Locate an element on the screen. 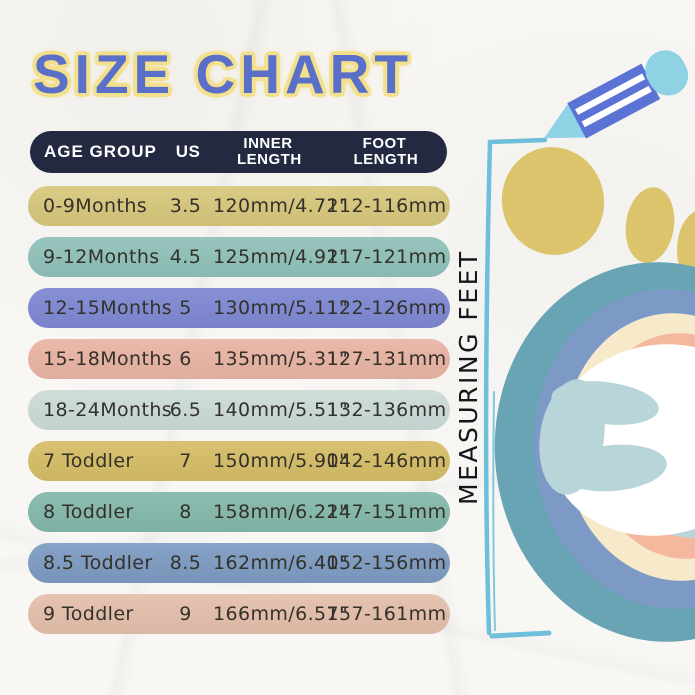 The image size is (695, 695). foot-length-cell: 147-151mm is located at coordinates (386, 512).